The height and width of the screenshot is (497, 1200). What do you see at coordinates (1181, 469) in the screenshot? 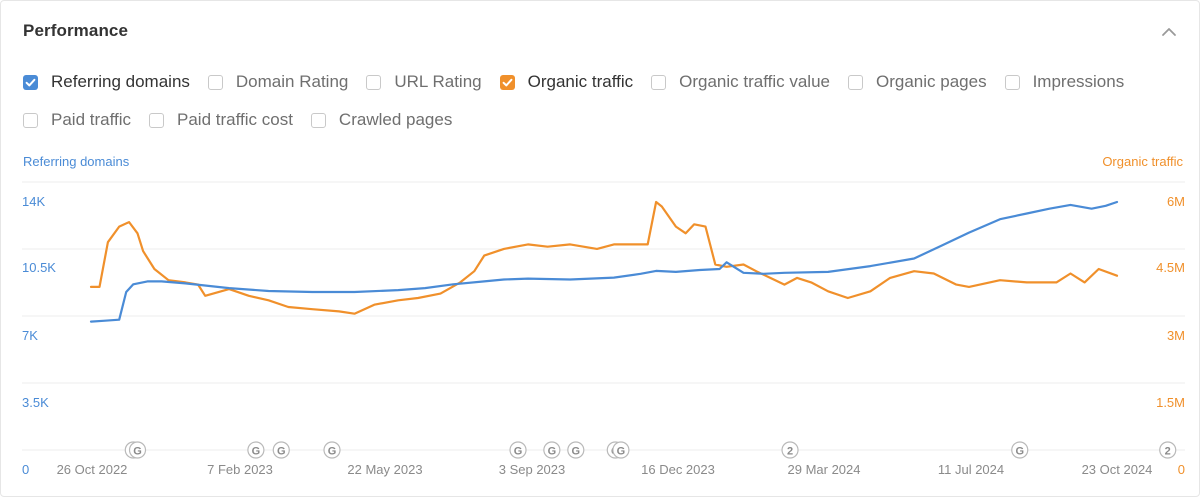
I see `right-tick-label: 0` at bounding box center [1181, 469].